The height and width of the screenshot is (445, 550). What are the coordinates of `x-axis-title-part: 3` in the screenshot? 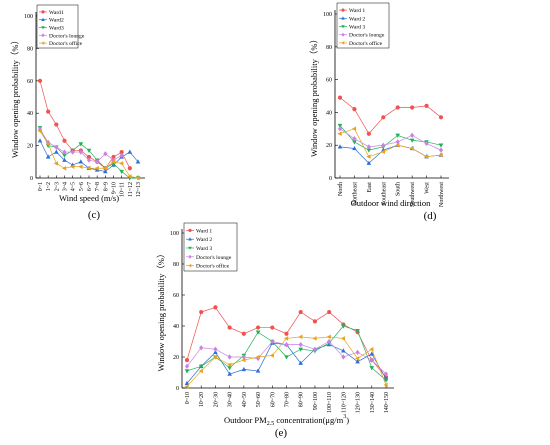 It's located at (344, 417).